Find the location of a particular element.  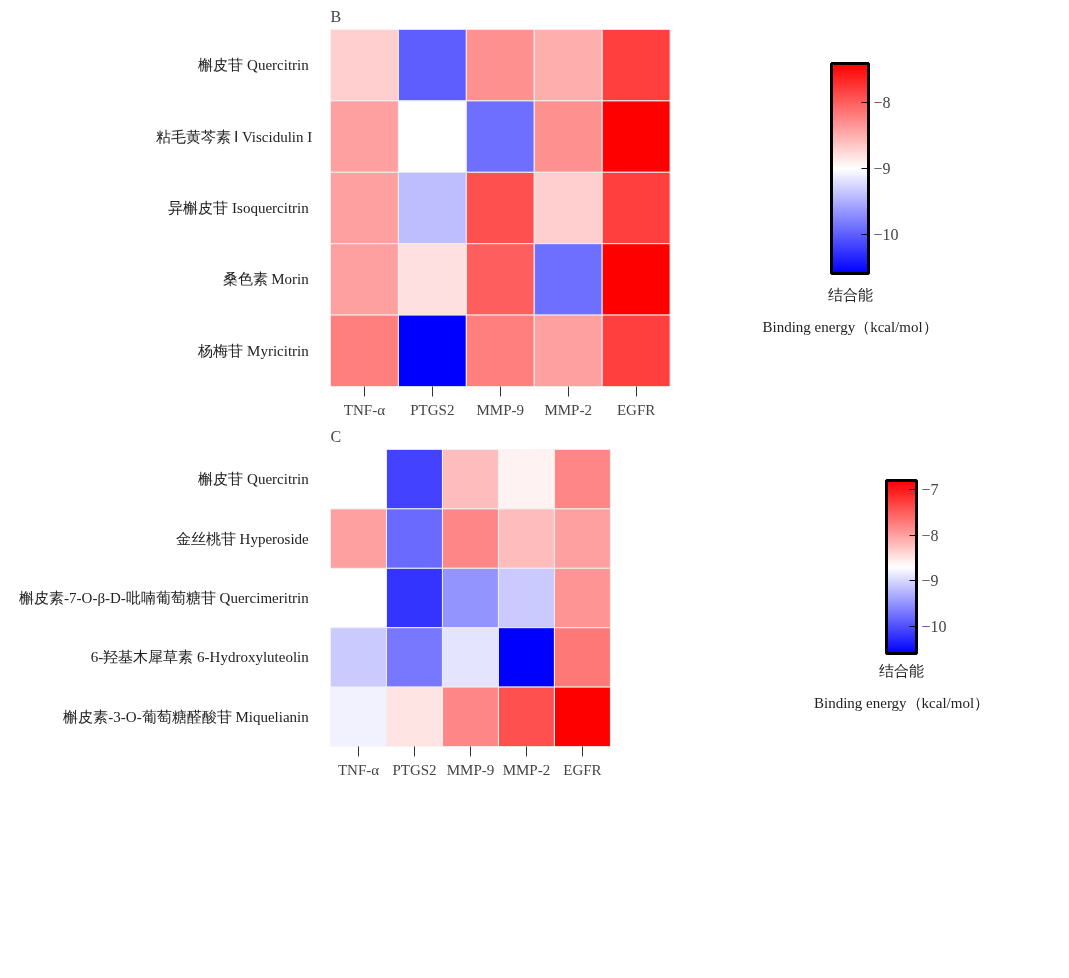

y-tick-label: 槲皮素-7-O-β-D-吡喃葡萄糖苷 Quercimeritrin is located at coordinates (164, 598).